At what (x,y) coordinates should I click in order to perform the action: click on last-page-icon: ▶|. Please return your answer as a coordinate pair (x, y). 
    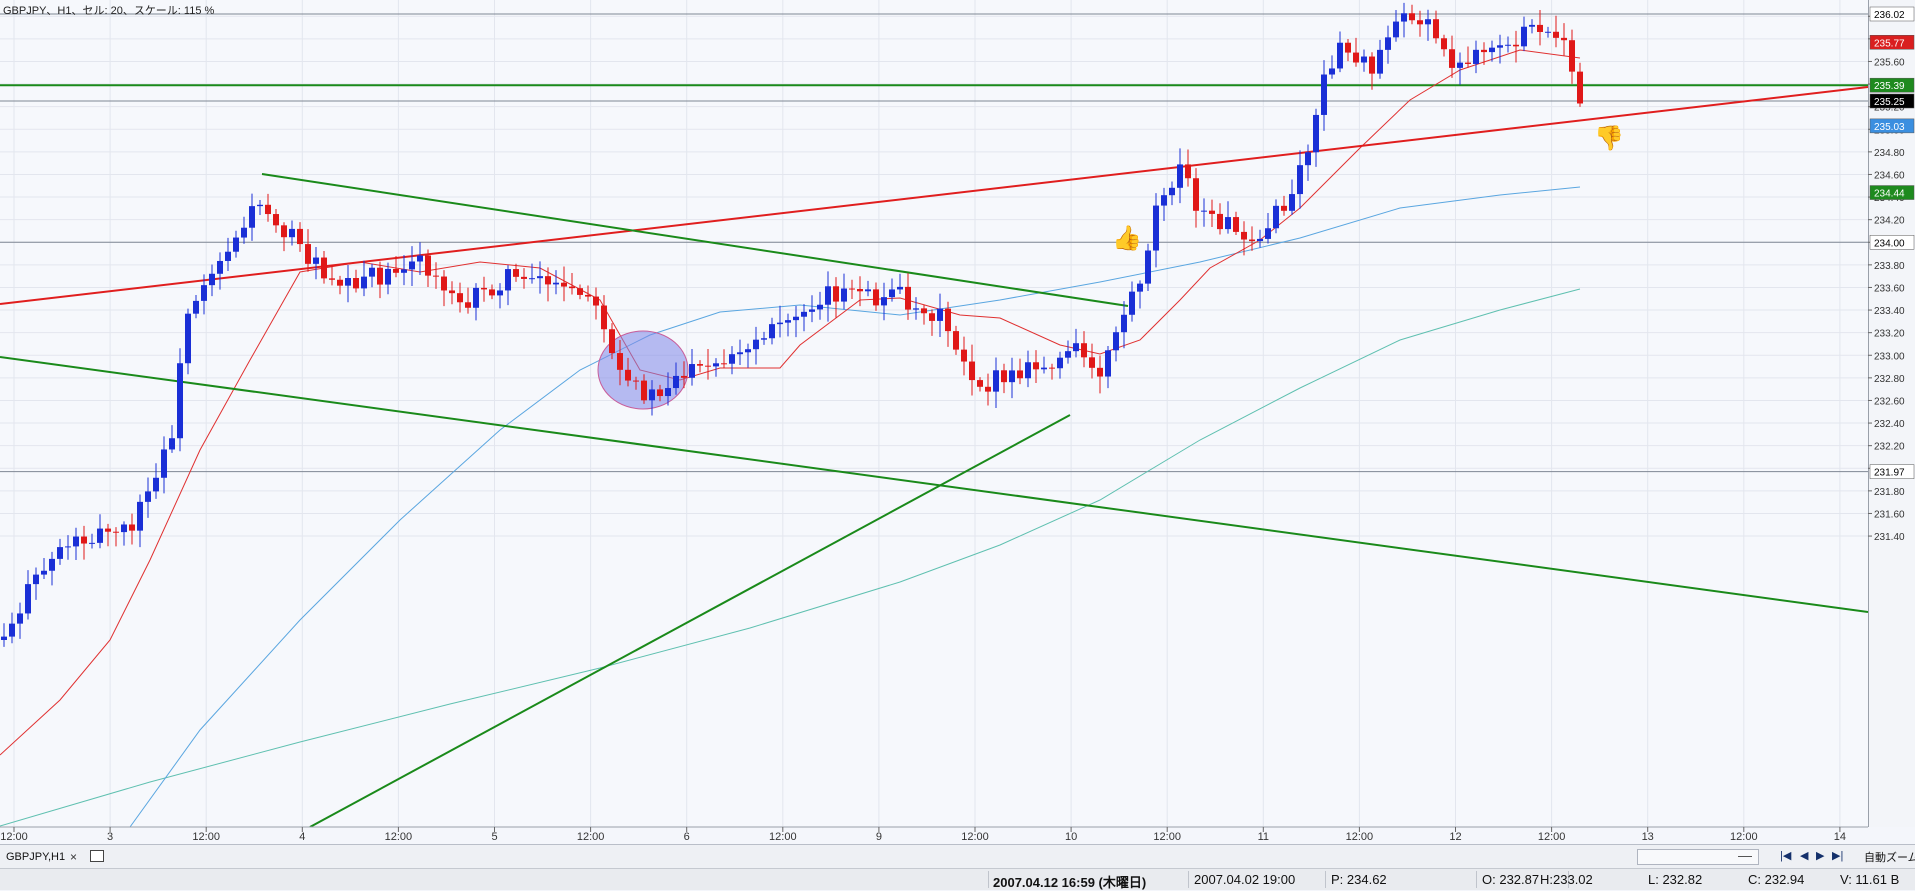
    Looking at the image, I should click on (1838, 856).